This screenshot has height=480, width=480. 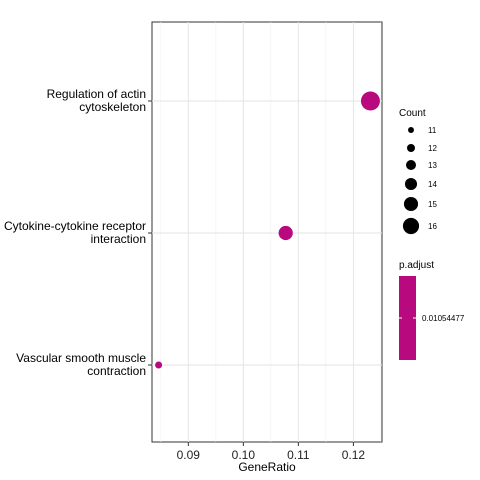 What do you see at coordinates (298, 455) in the screenshot?
I see `x-tick-label: 0.11` at bounding box center [298, 455].